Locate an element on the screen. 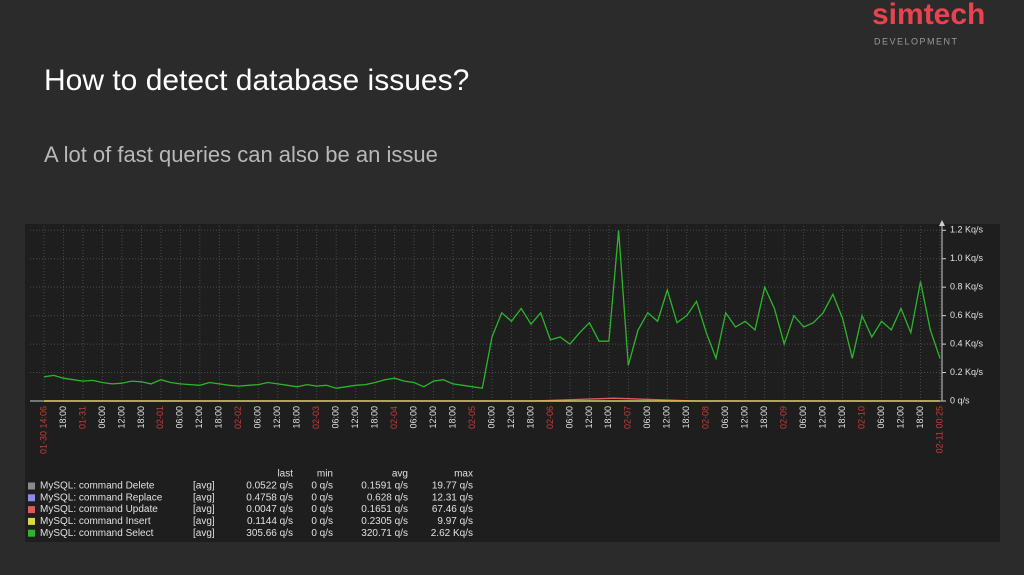 This screenshot has height=575, width=1024. legend-name: MySQL: command Update is located at coordinates (99, 509).